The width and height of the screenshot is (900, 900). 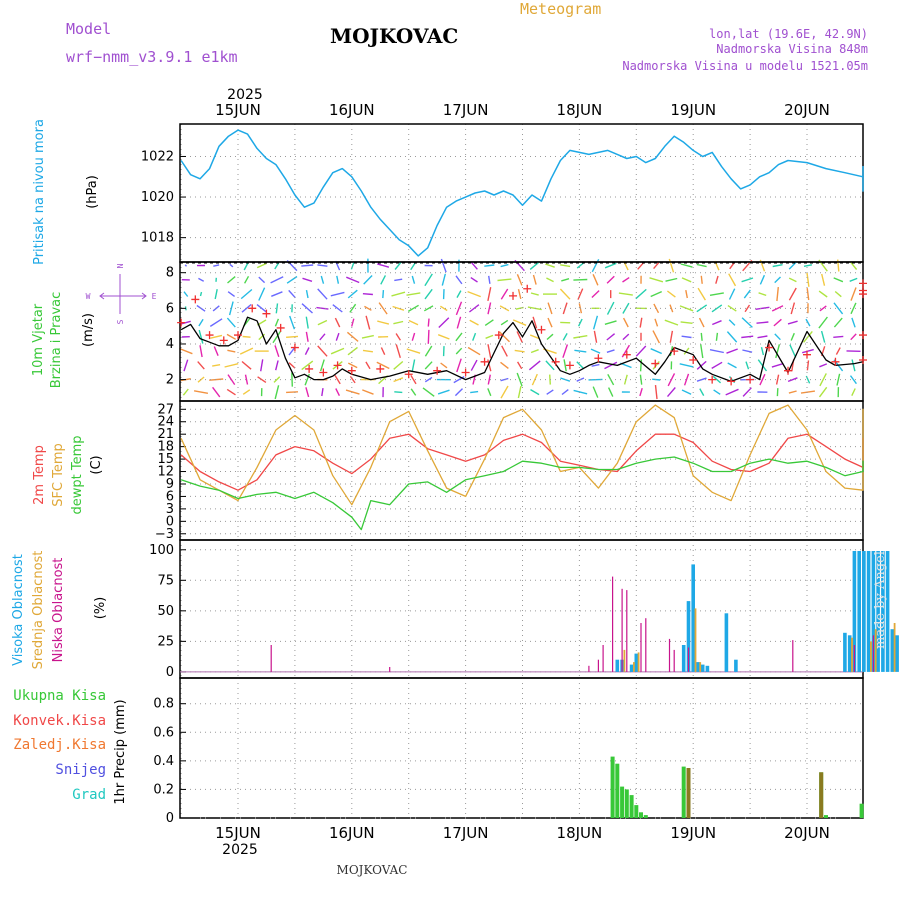 I want to click on pressure-tick-label: 1022, so click(x=157, y=156).